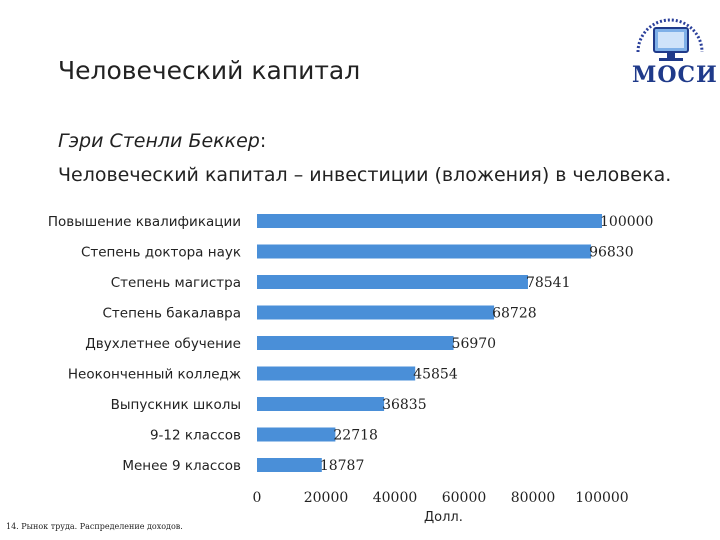 The image size is (720, 540). What do you see at coordinates (464, 498) in the screenshot?
I see `x-tick-label: 60000` at bounding box center [464, 498].